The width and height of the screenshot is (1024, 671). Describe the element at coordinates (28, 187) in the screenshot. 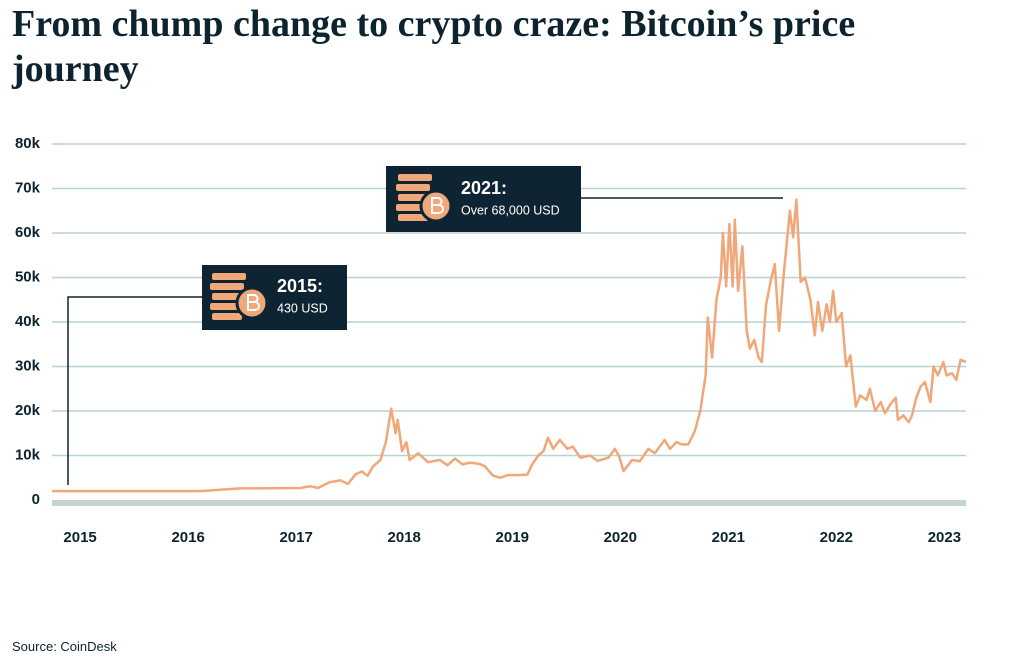

I see `y-tick-label: 70k` at that location.